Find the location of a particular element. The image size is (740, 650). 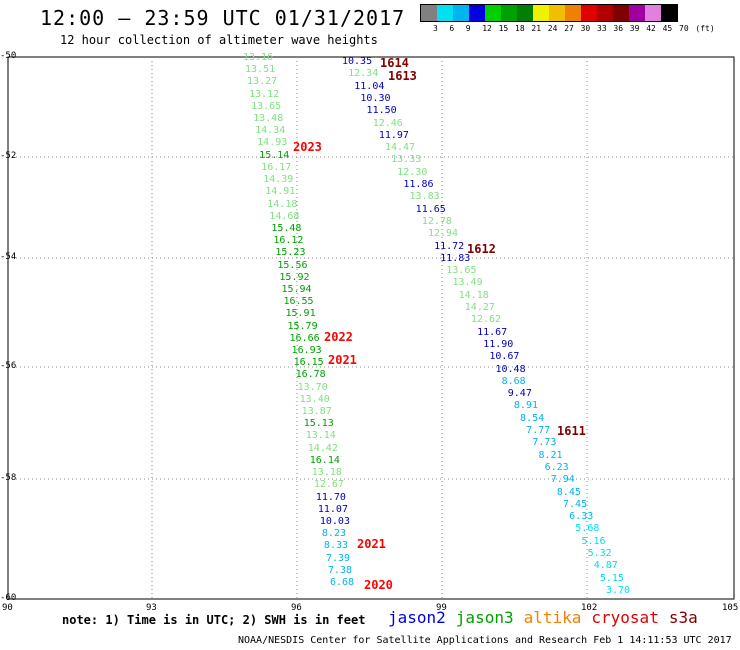

wave-height-value: 10.48 is located at coordinates (510, 369).